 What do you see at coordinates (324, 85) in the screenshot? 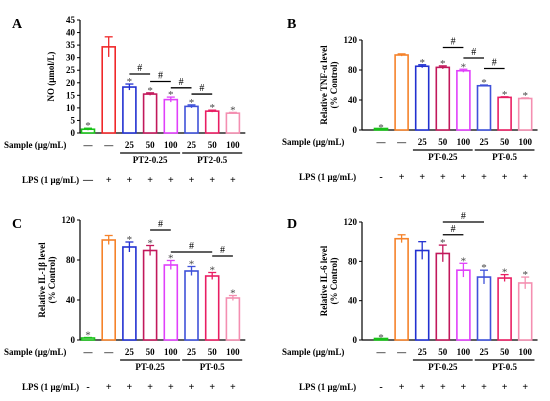
I see `y-axis-label: Relative TNF-α level` at bounding box center [324, 85].